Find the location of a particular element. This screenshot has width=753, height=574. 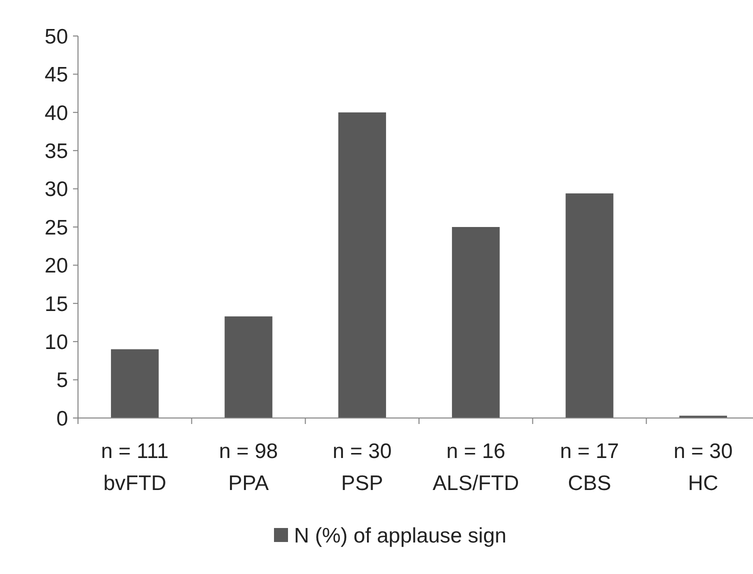

y-tick-label: 40 is located at coordinates (56, 113).